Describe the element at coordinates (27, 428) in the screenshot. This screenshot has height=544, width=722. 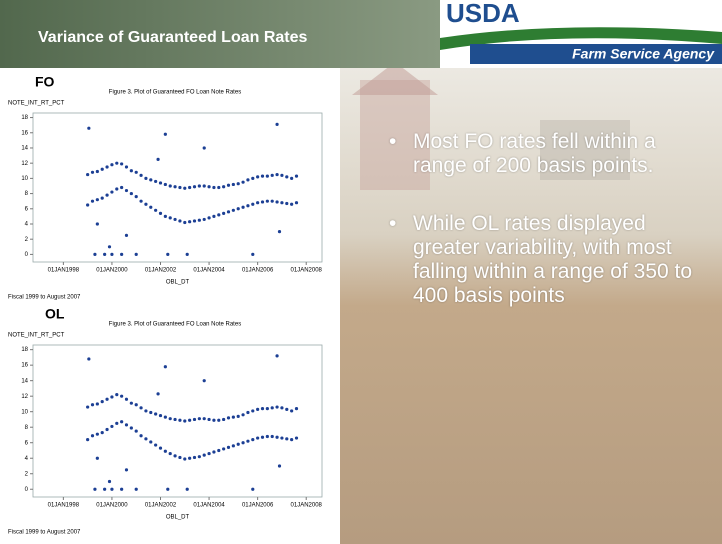
I see `y-tick-label: 8` at that location.